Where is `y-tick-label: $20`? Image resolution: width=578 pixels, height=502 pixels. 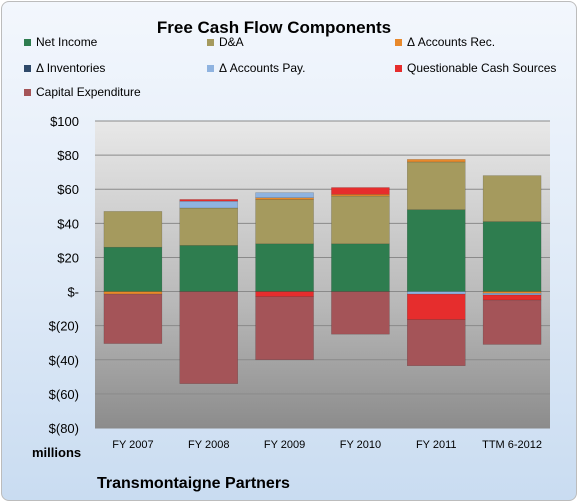
y-tick-label: $20 is located at coordinates (68, 257).